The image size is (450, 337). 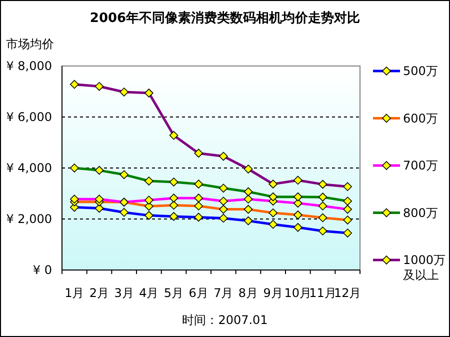 What do you see at coordinates (424, 267) in the screenshot?
I see `legend-label: 1000万及以上` at bounding box center [424, 267].